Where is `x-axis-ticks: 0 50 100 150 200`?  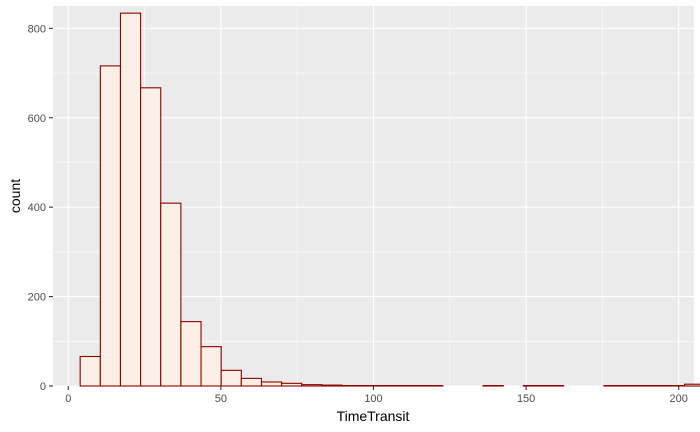
x-axis-ticks: 0 50 100 150 200 is located at coordinates (376, 395).